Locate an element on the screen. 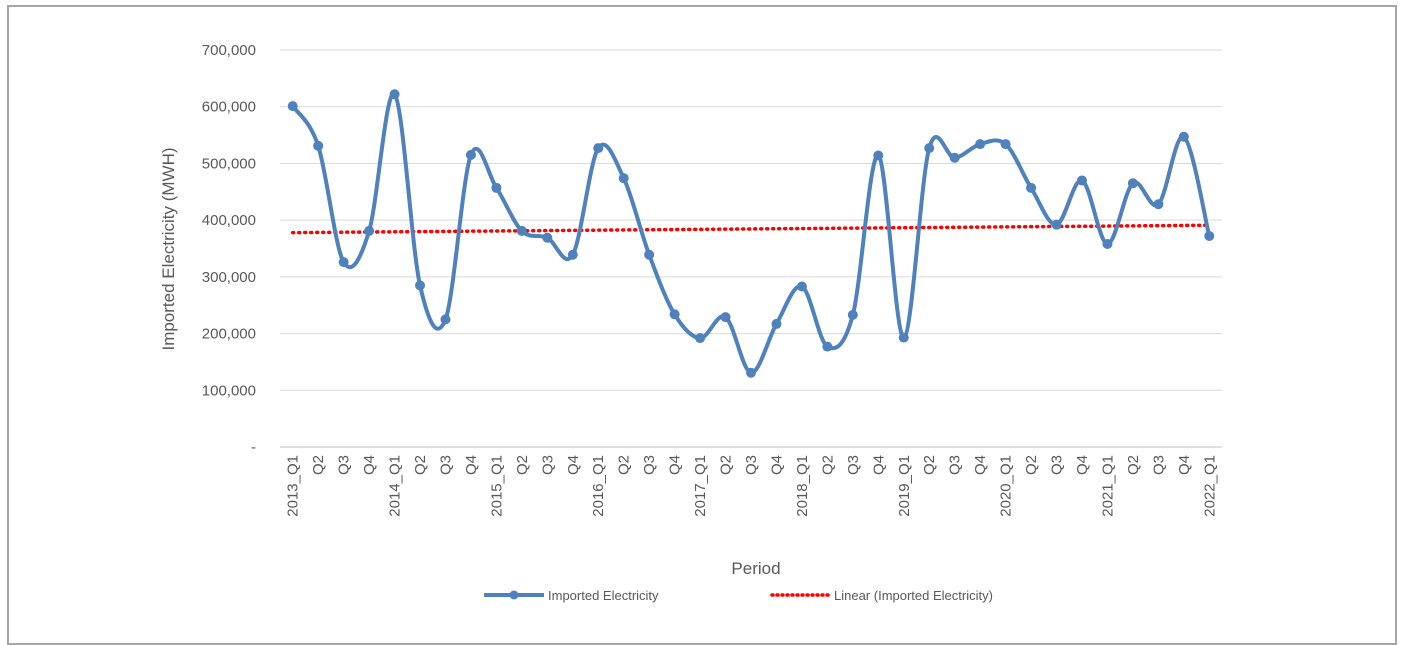  x-tick-label: 2014_Q1 is located at coordinates (395, 486).